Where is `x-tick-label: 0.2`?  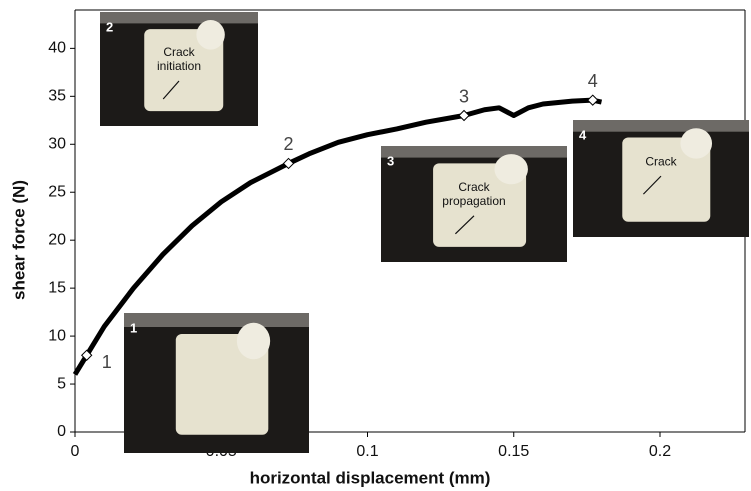
x-tick-label: 0.2 is located at coordinates (660, 451).